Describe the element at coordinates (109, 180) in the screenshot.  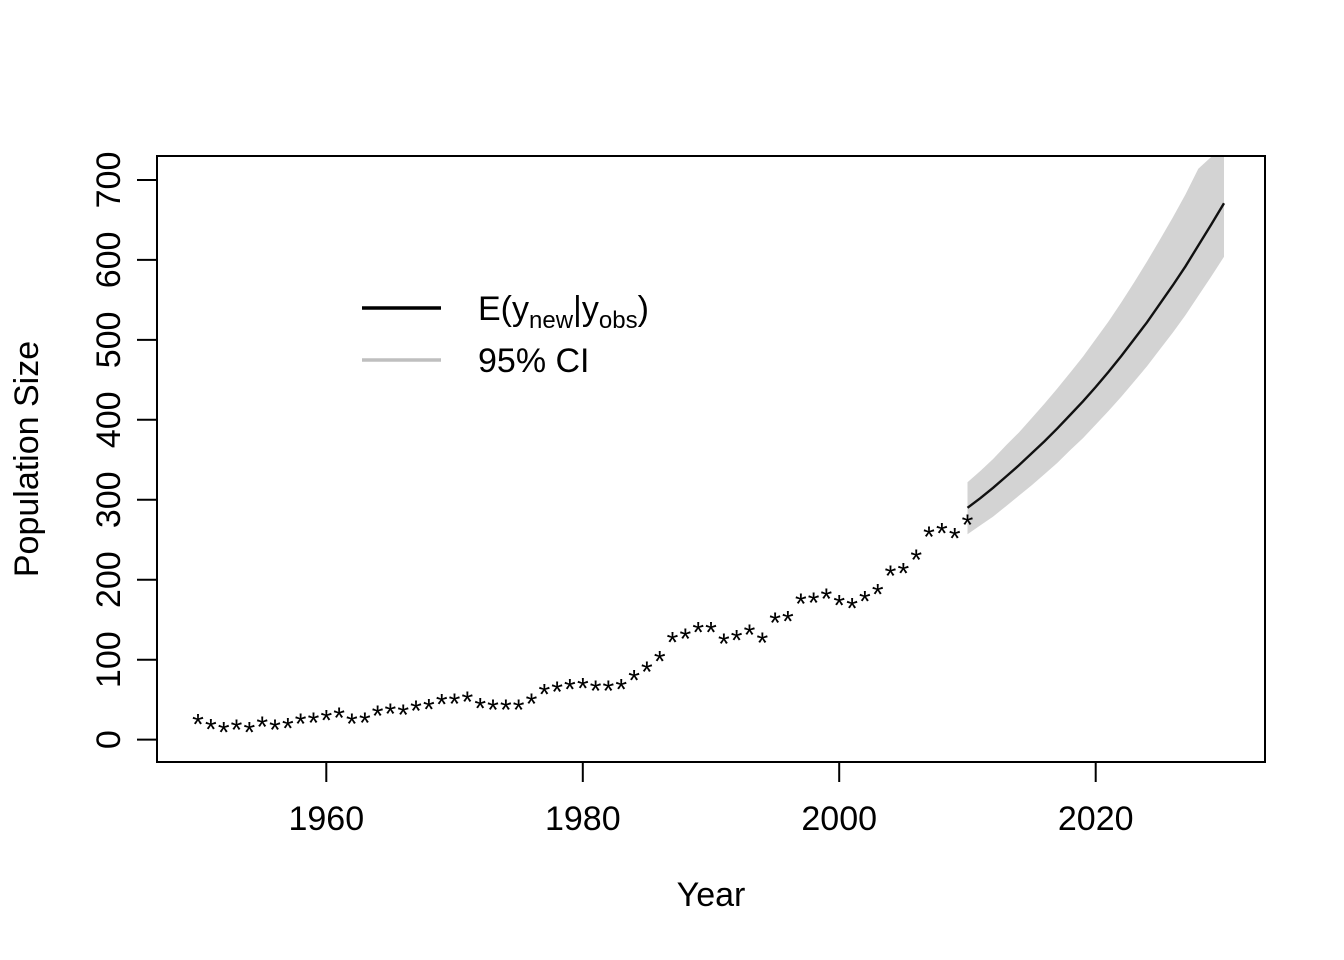
I see `y-tick-label: 700` at that location.